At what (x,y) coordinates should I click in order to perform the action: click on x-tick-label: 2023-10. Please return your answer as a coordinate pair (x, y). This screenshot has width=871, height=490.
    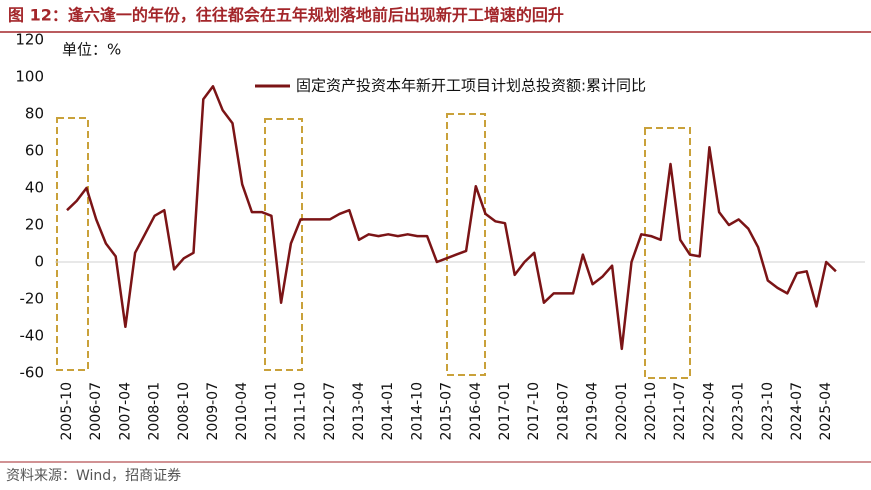
    Looking at the image, I should click on (768, 411).